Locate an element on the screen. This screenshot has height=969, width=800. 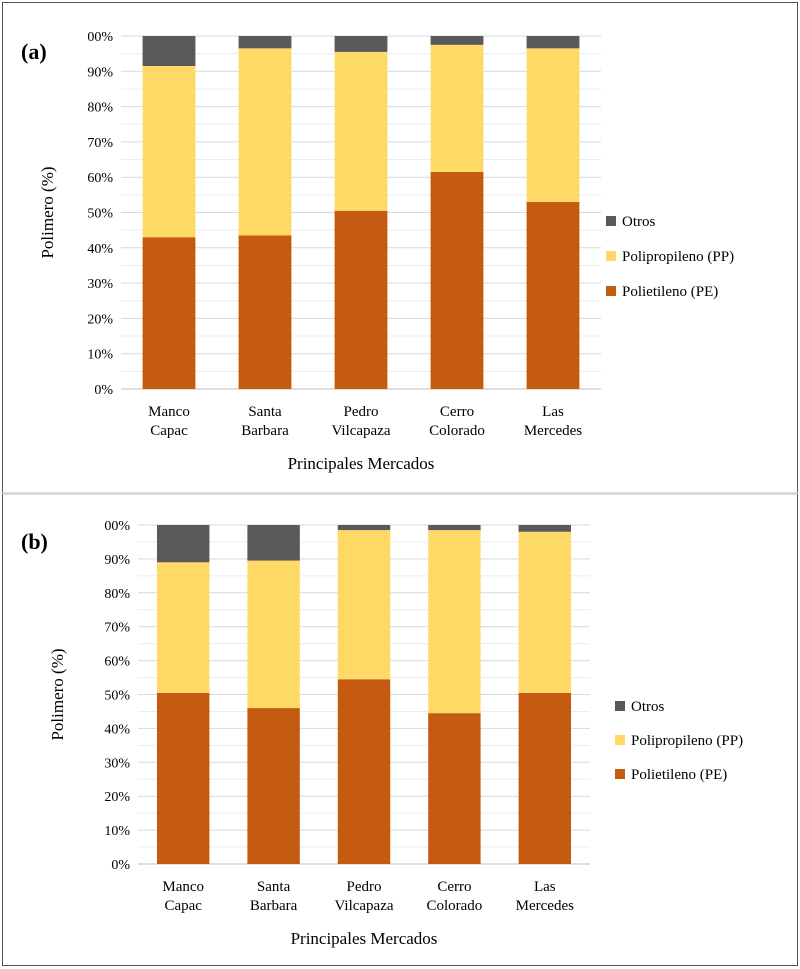
chart-a-ytick-label: 00% is located at coordinates (100, 37).